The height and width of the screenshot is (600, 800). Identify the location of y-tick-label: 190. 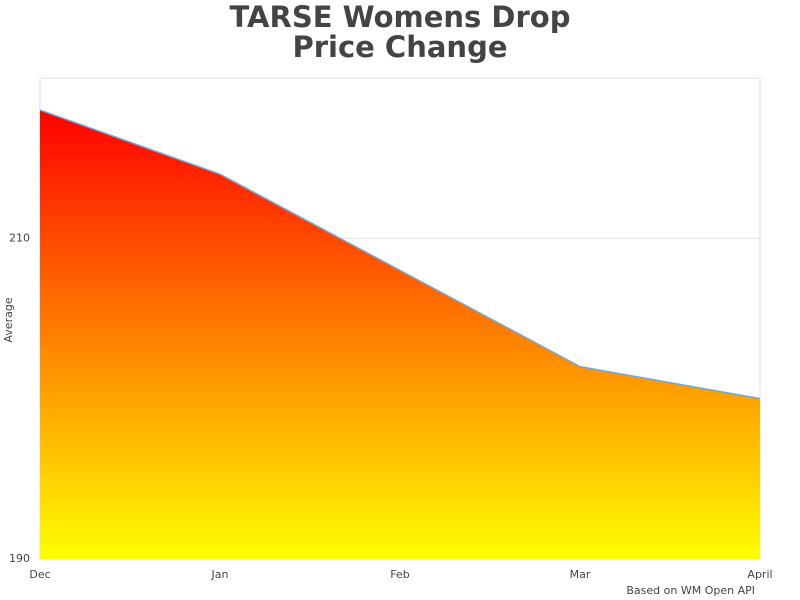
(19, 558).